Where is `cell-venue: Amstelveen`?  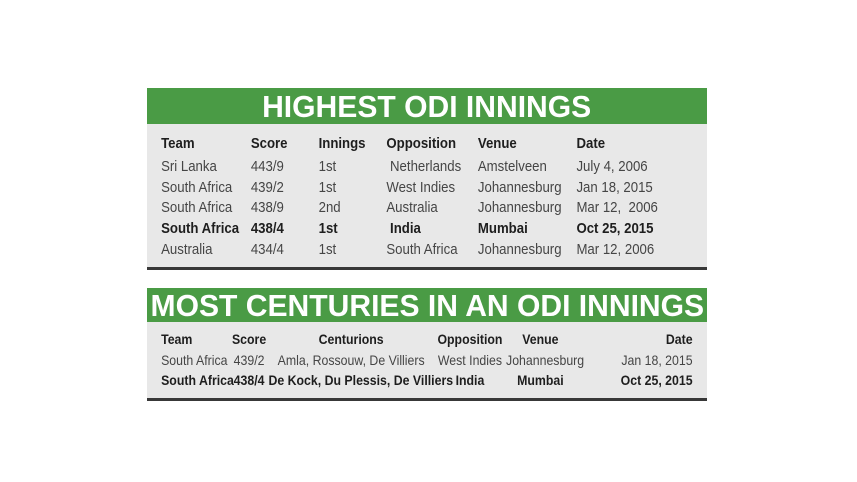 cell-venue: Amstelveen is located at coordinates (512, 166).